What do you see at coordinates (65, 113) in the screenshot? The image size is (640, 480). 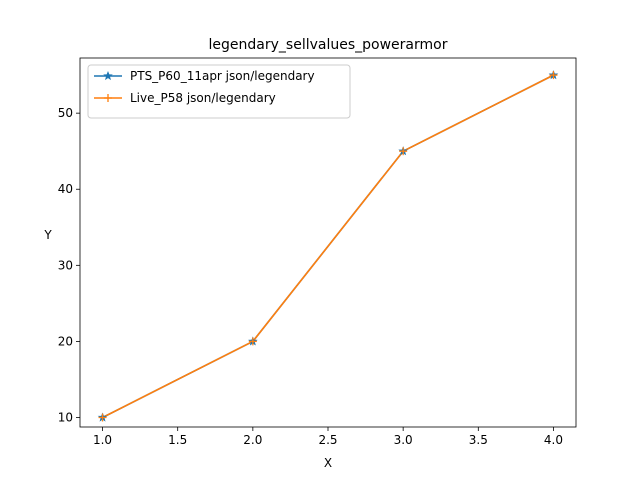 I see `y-tick-label: 50` at bounding box center [65, 113].